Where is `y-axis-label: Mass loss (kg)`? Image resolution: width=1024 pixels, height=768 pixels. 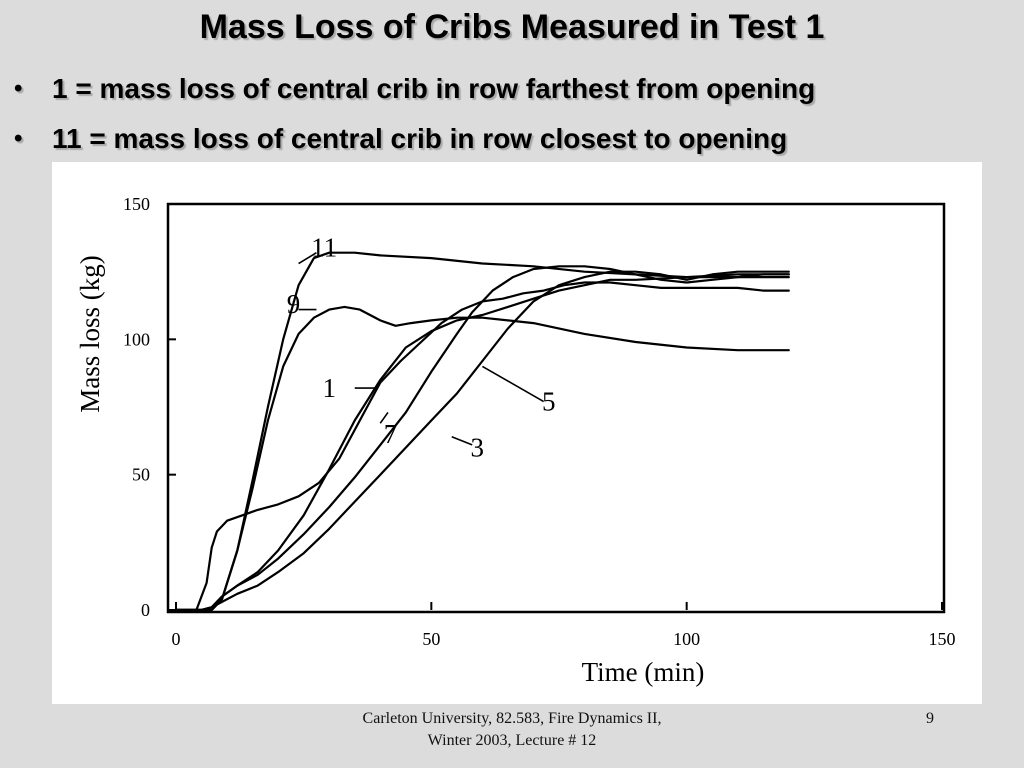 y-axis-label: Mass loss (kg) is located at coordinates (90, 334).